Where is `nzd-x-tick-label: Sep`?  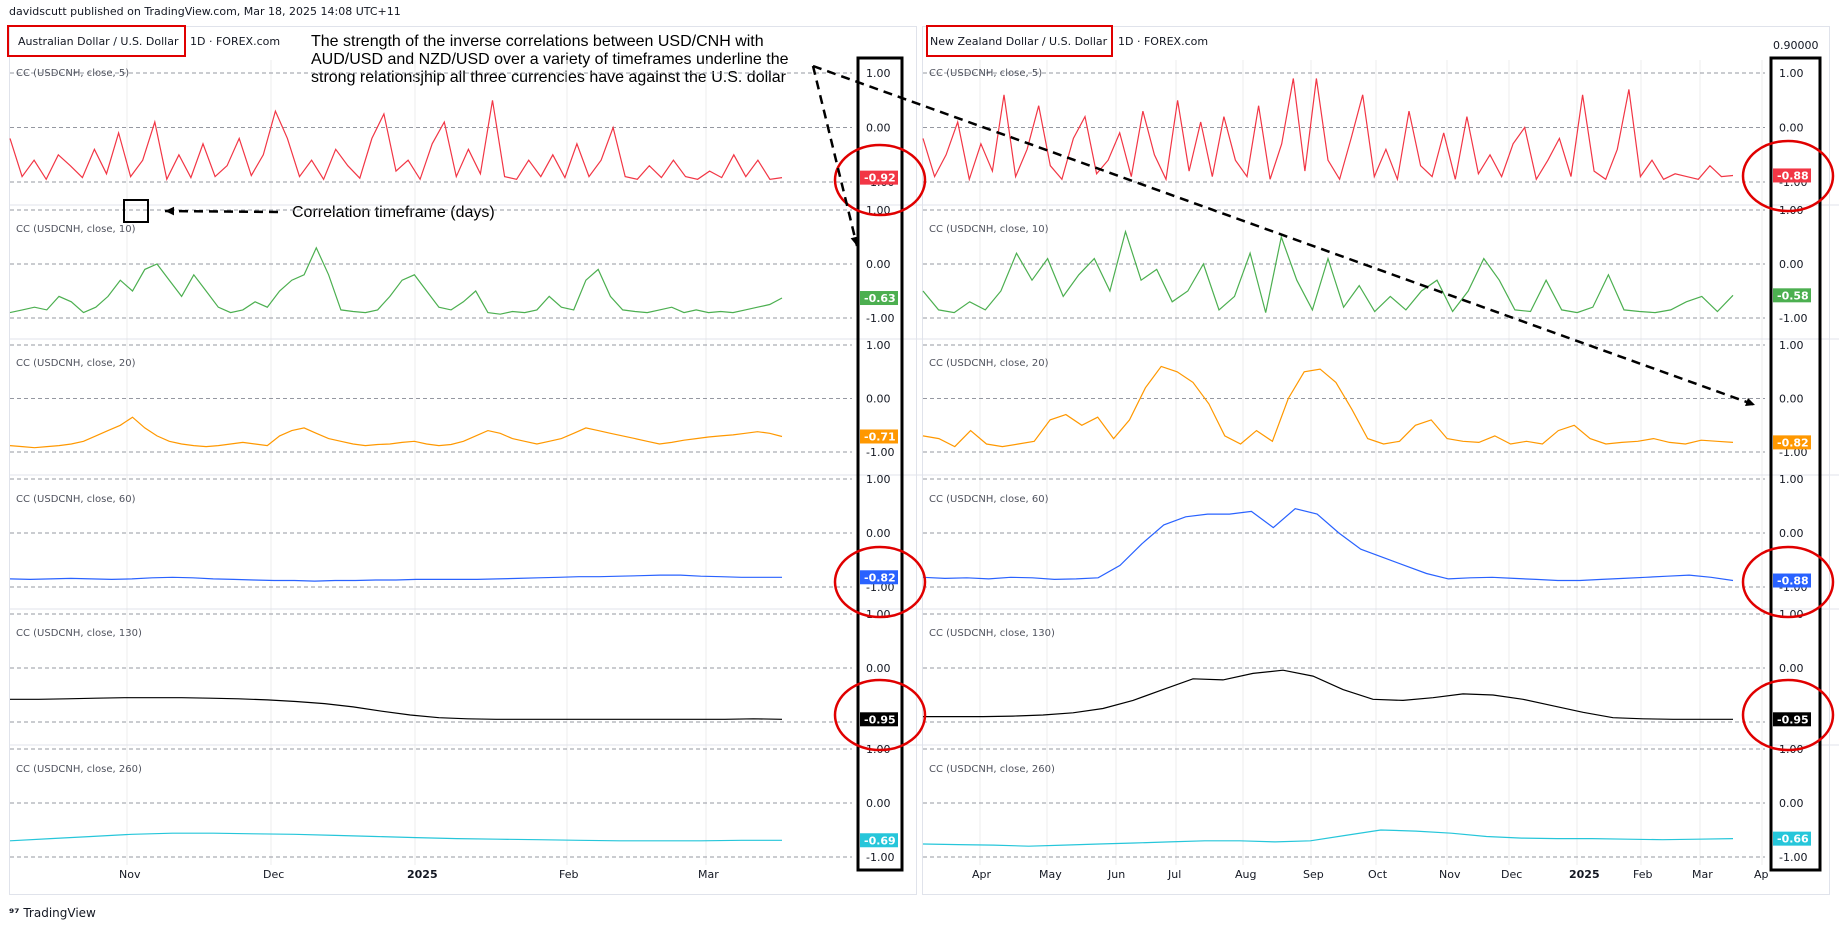 nzd-x-tick-label: Sep is located at coordinates (1313, 874).